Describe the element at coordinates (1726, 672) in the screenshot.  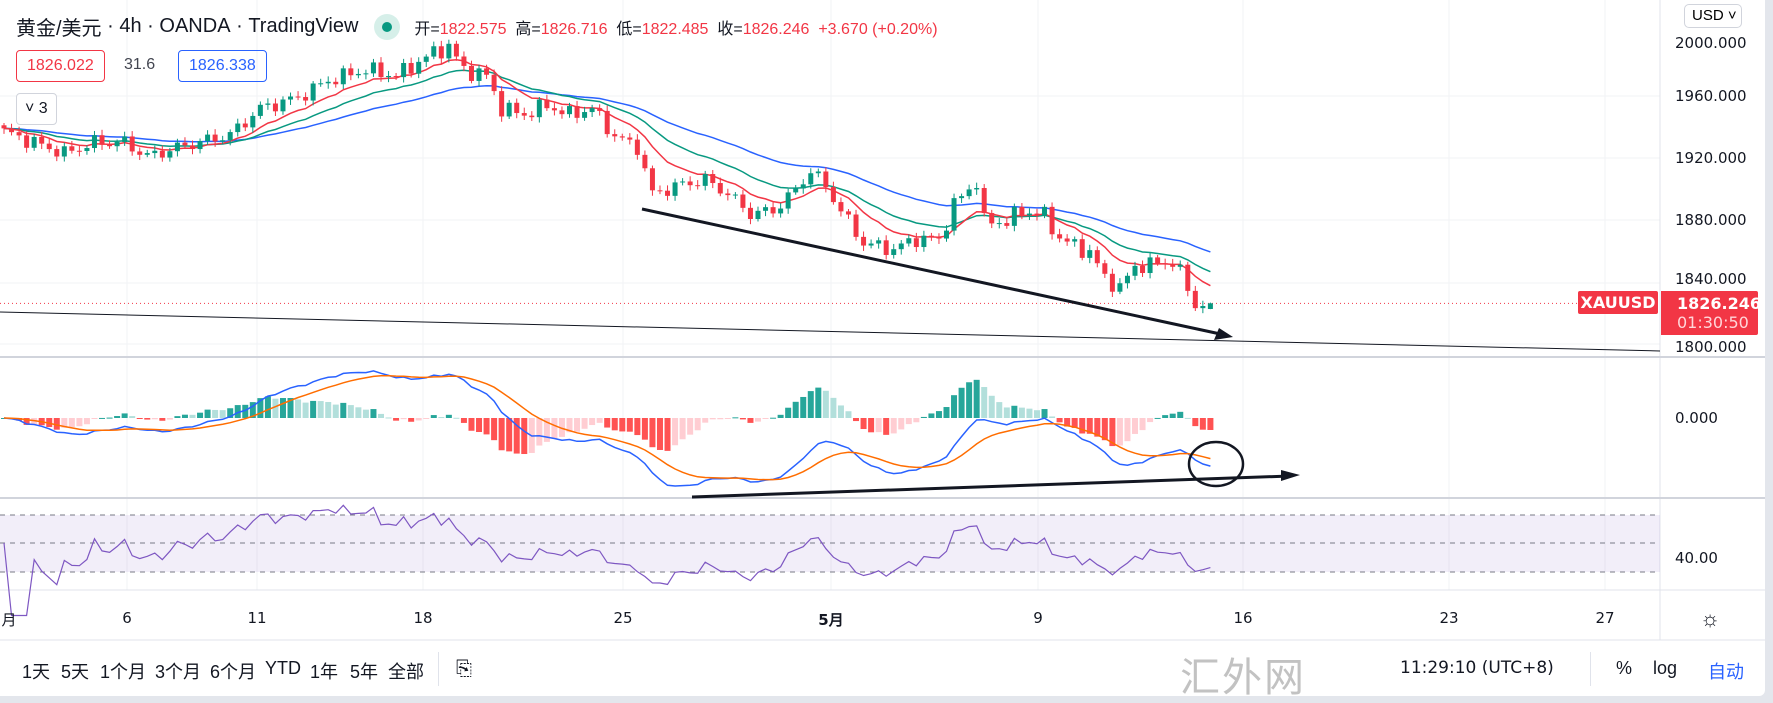
I see `auto-scale-toggle: 自动` at that location.